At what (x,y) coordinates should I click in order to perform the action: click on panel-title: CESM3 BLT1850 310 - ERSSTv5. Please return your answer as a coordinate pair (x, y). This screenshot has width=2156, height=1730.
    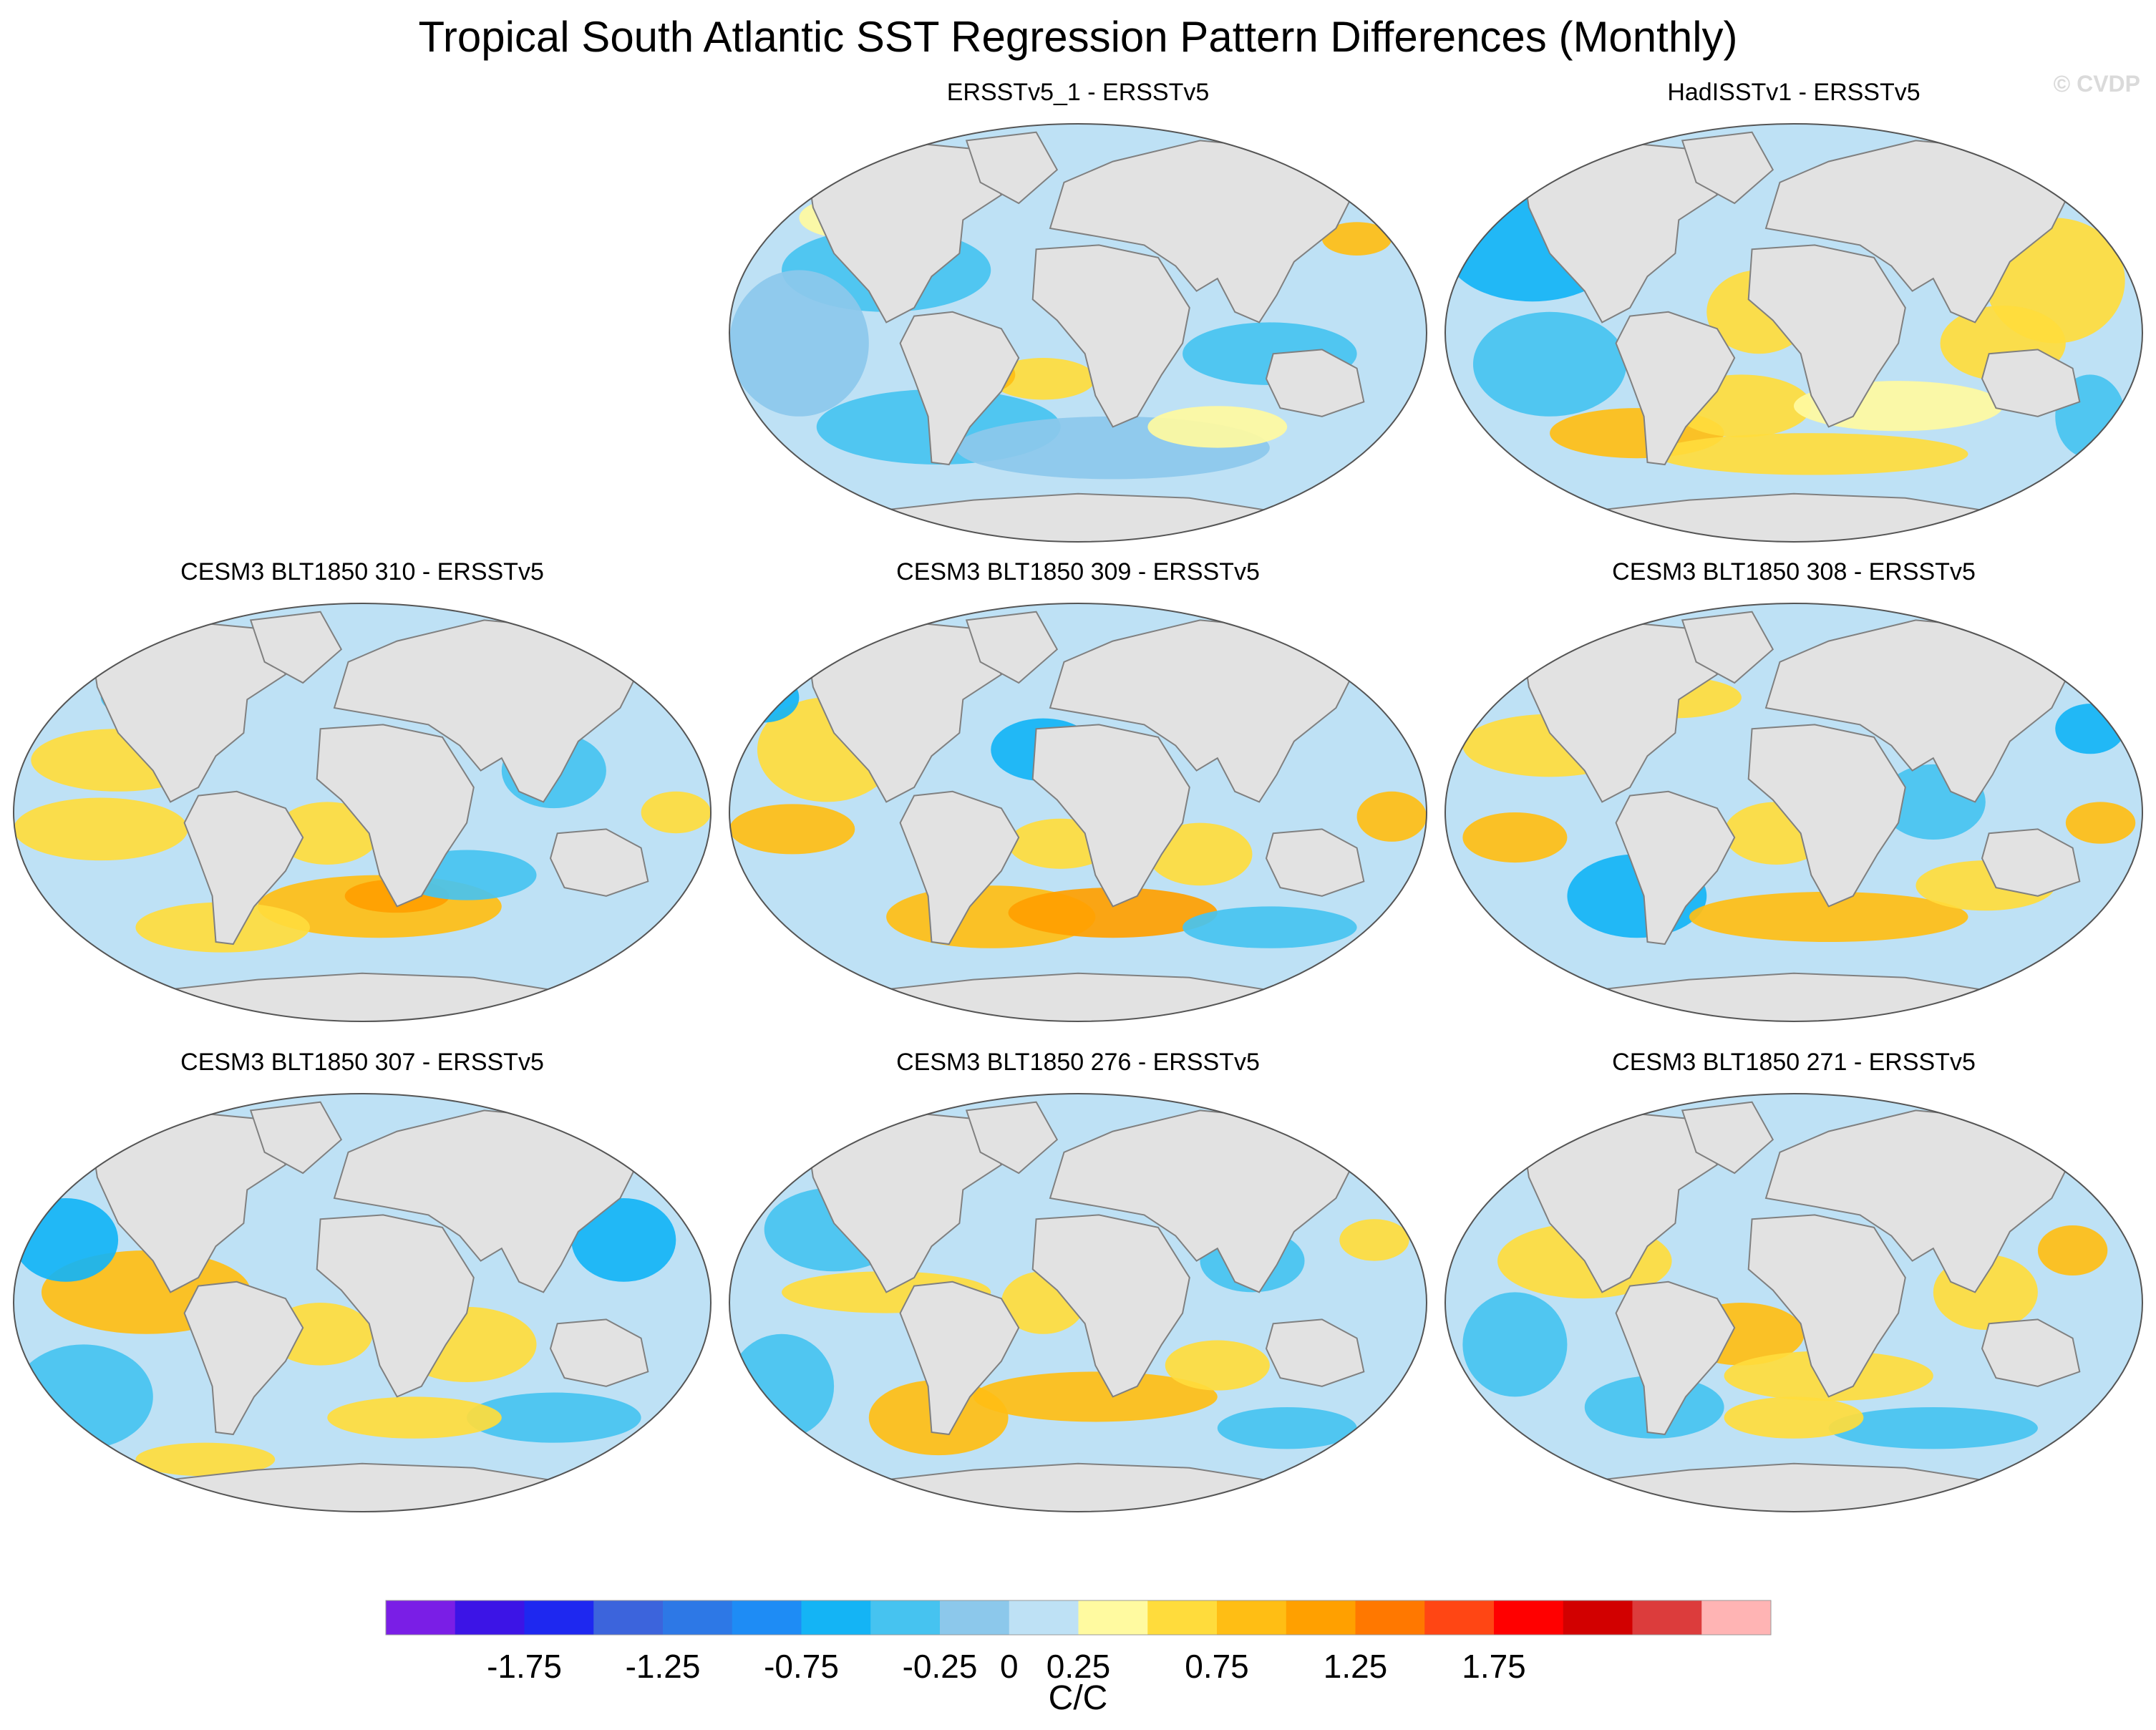
    Looking at the image, I should click on (362, 571).